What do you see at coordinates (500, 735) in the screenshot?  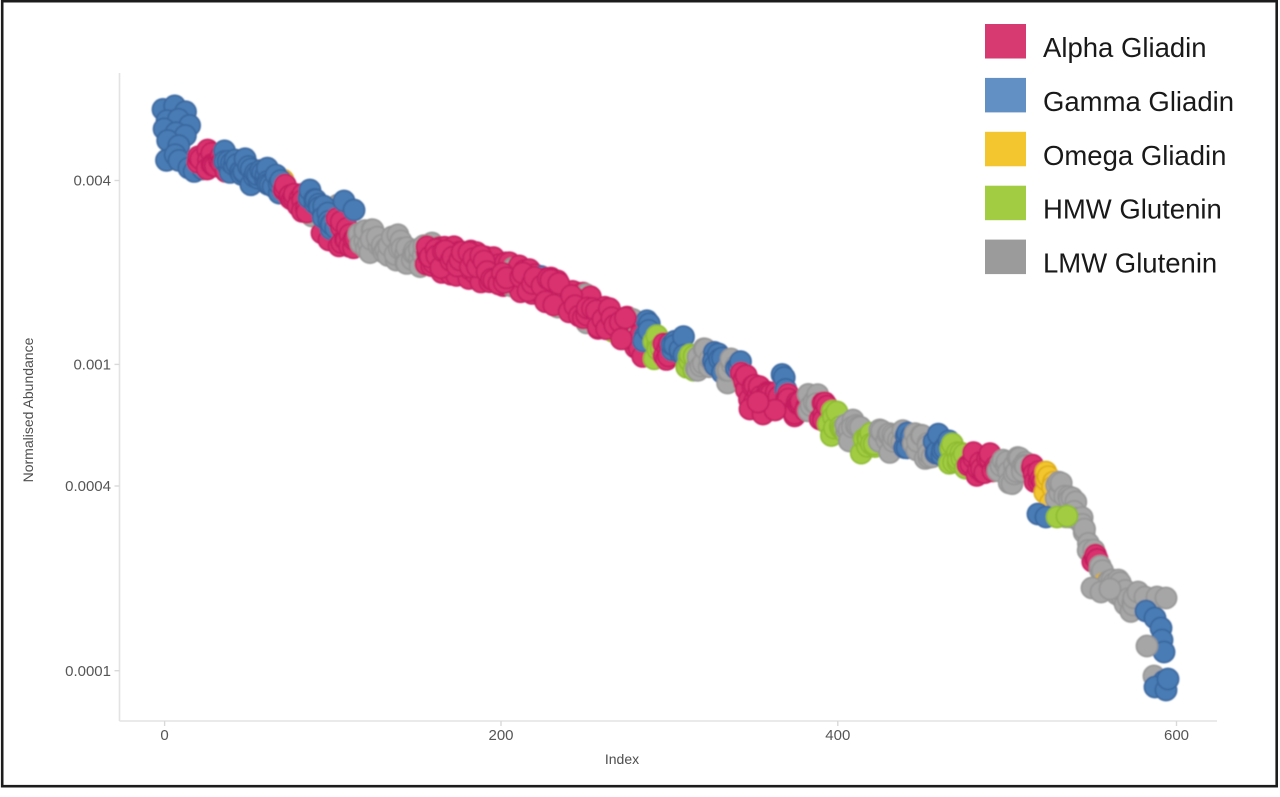 I see `svg-text: 200` at bounding box center [500, 735].